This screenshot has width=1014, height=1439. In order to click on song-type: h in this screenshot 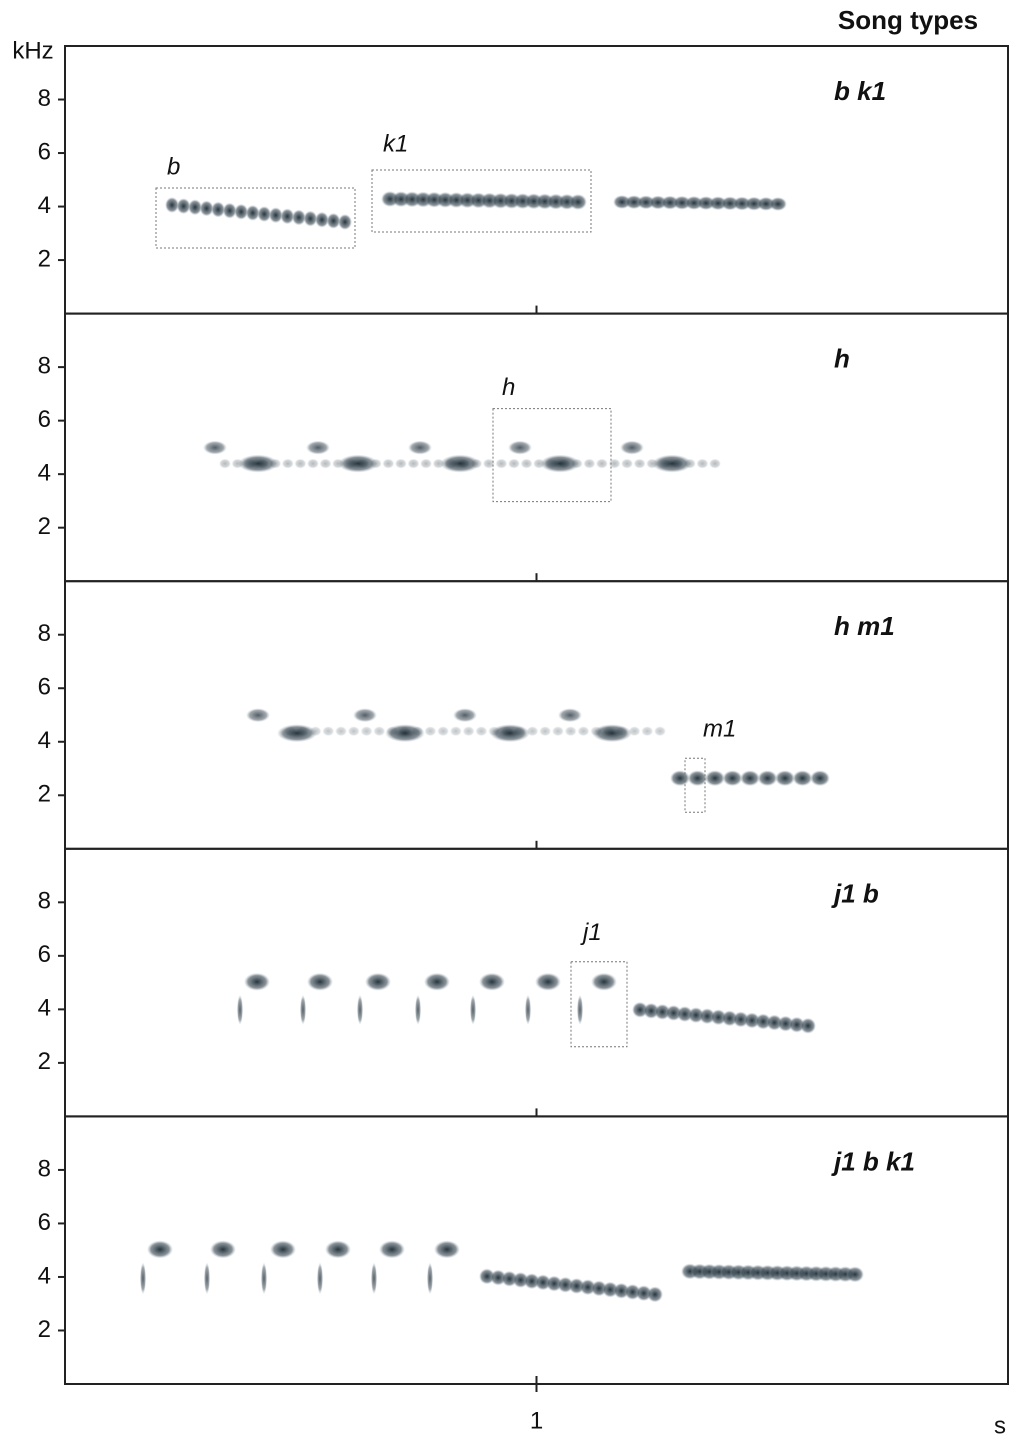, I will do `click(842, 358)`.